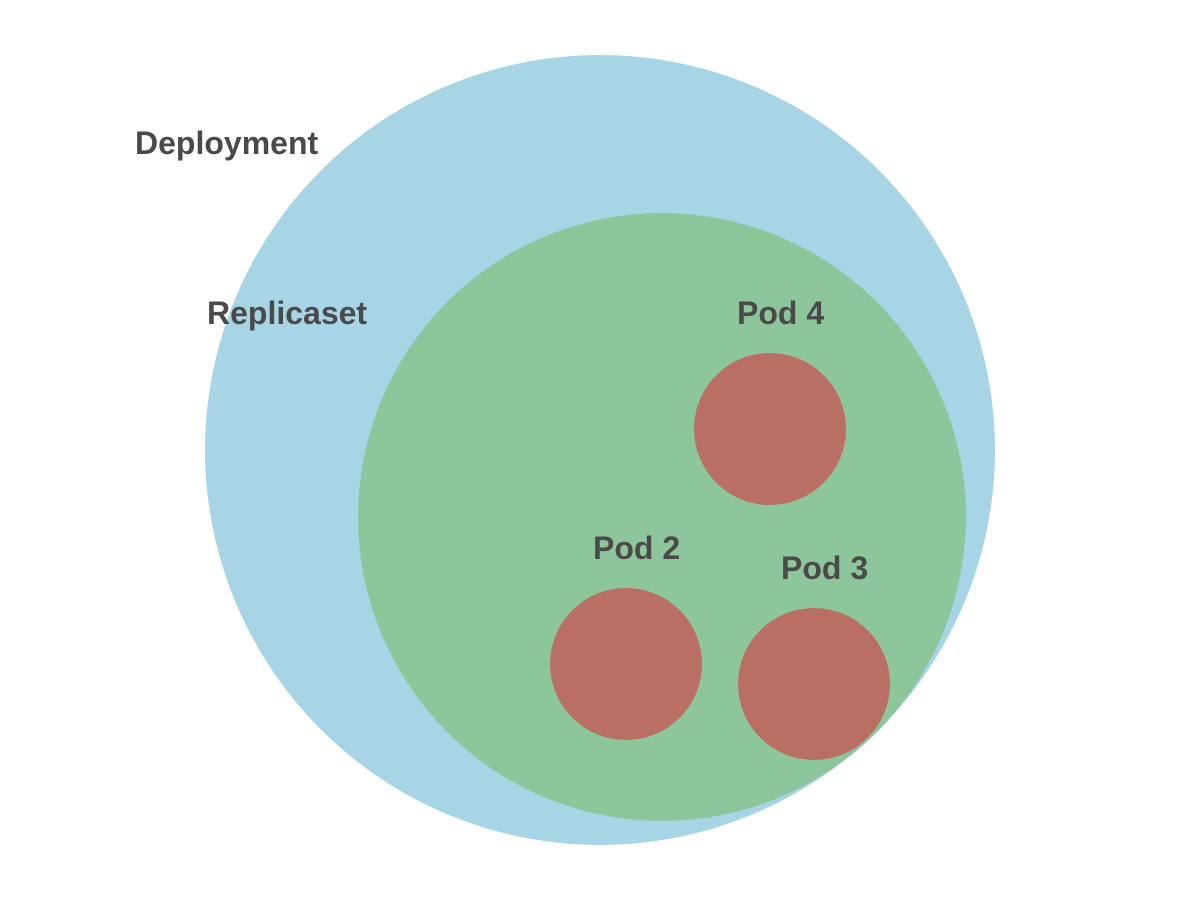 The width and height of the screenshot is (1200, 900). Describe the element at coordinates (814, 684) in the screenshot. I see `pod-3-circle` at that location.